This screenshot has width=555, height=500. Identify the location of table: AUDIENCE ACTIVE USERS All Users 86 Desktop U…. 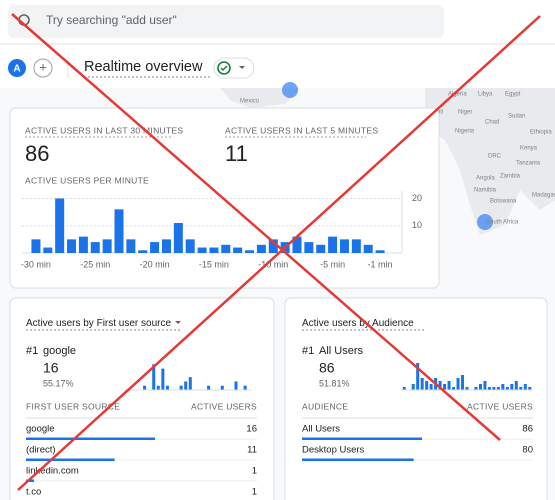
(417, 431).